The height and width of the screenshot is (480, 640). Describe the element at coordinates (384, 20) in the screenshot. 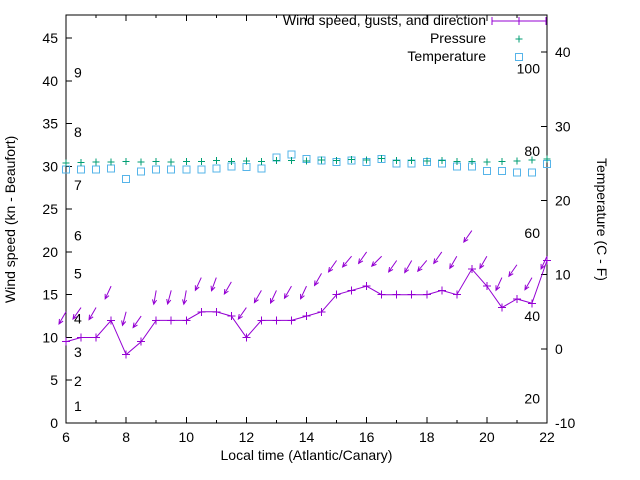

I see `legend-label-wind: Wind speed, gusts, and direction` at that location.